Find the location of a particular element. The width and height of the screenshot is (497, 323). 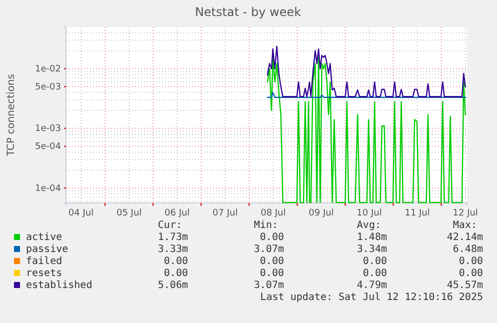

text: 42.14m is located at coordinates (464, 237).